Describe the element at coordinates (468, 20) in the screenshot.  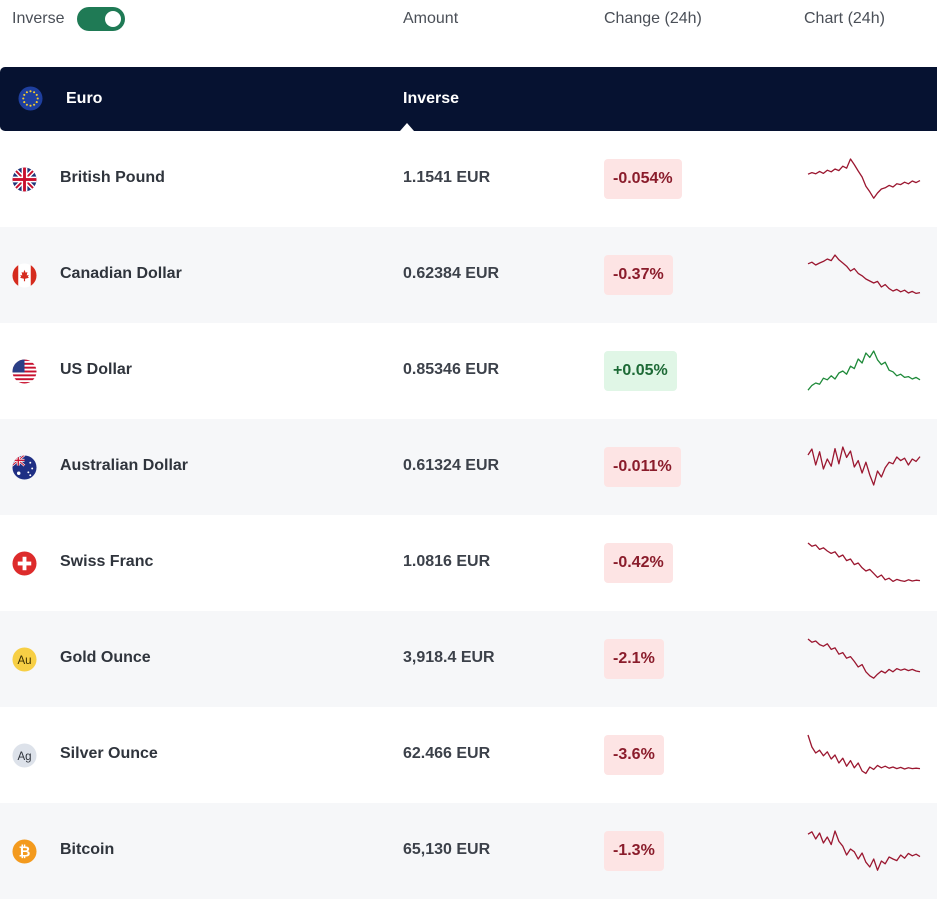
I see `table-header: Inverse Amount Change (24h) Chart (24h)` at that location.